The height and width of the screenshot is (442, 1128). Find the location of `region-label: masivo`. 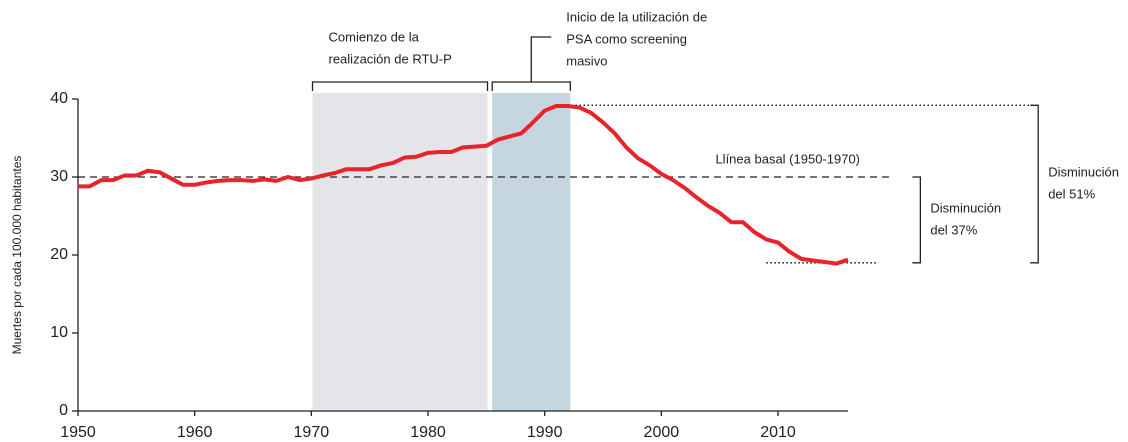

region-label: masivo is located at coordinates (586, 60).